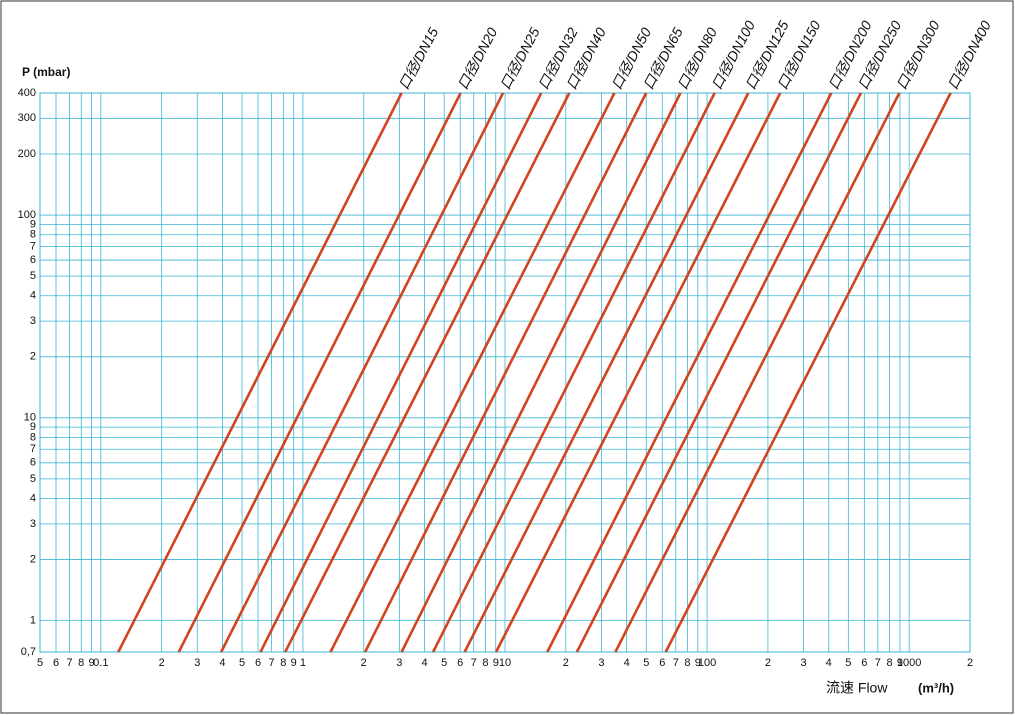  Describe the element at coordinates (27, 215) in the screenshot. I see `y-tick-label: 100` at that location.